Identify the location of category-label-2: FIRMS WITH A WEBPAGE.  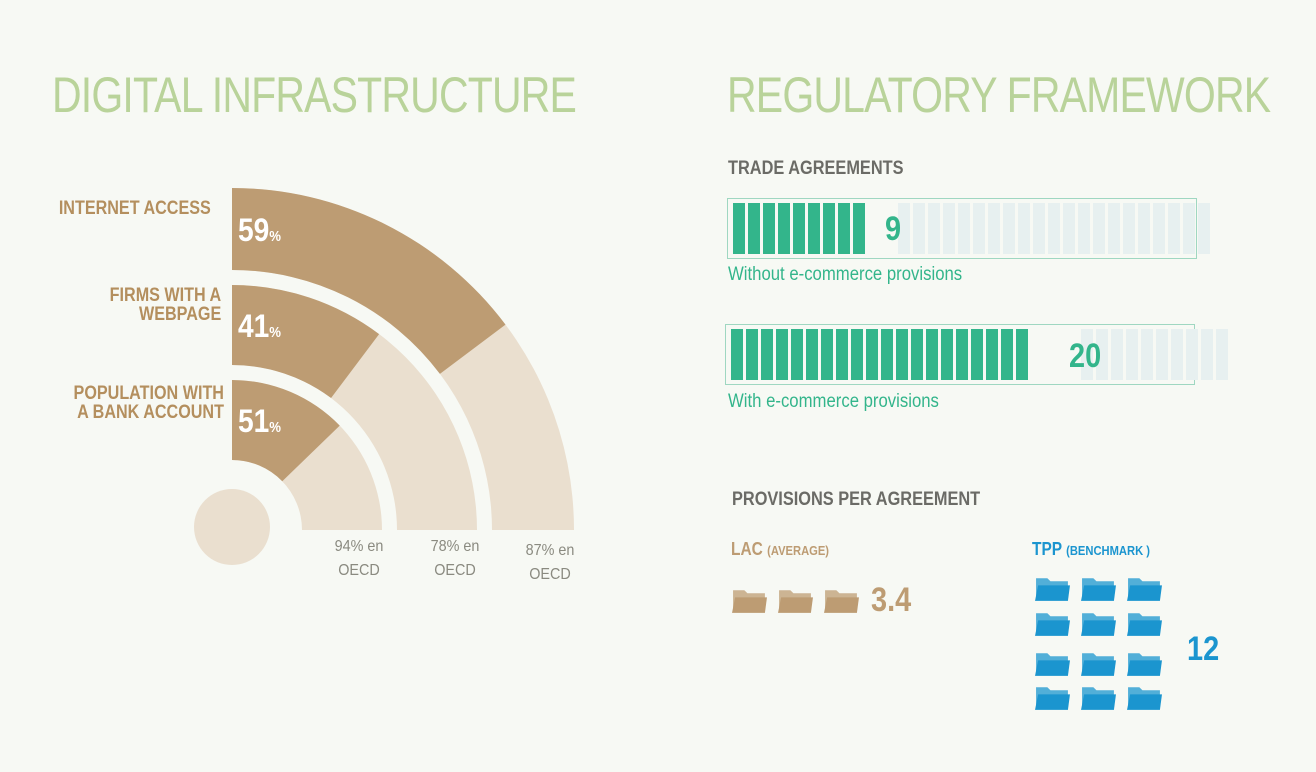
(165, 305).